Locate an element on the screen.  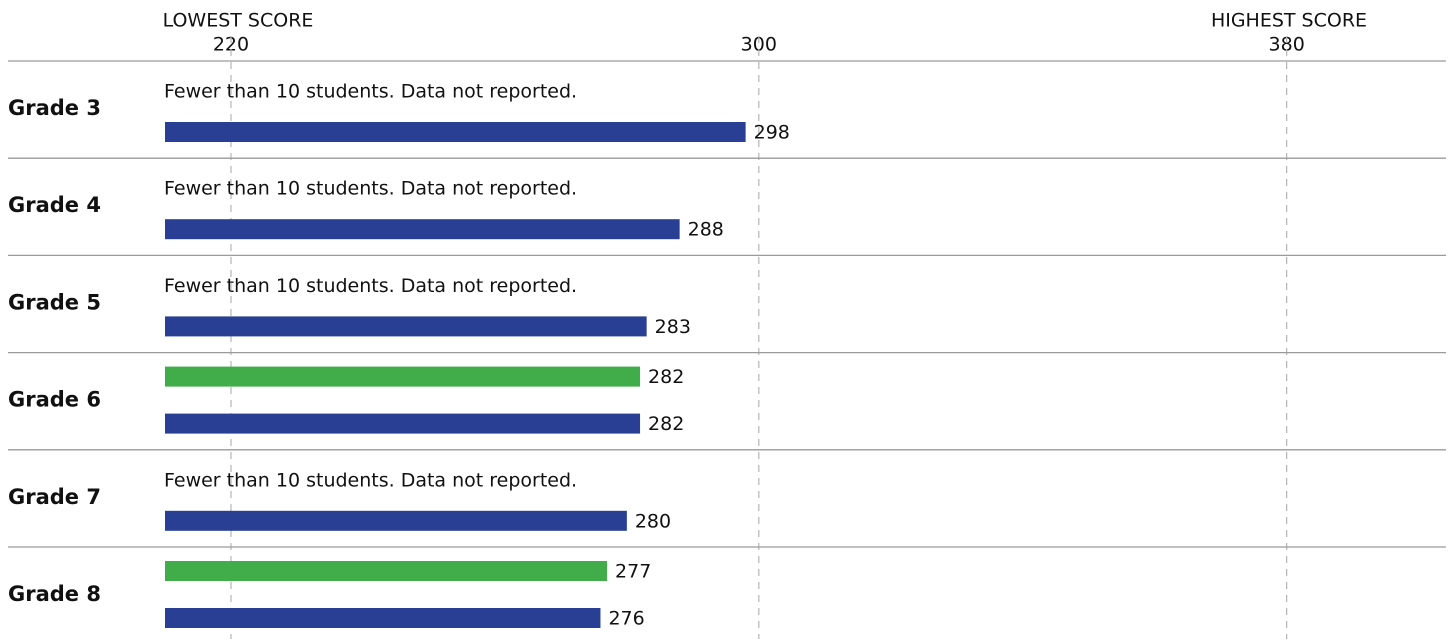
row-label: Grade 7 is located at coordinates (54, 497).